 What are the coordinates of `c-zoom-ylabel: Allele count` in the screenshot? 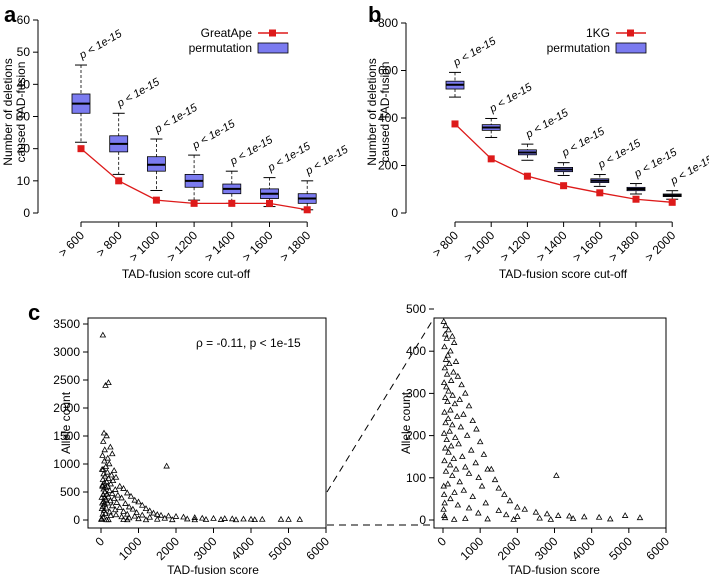 It's located at (406, 422).